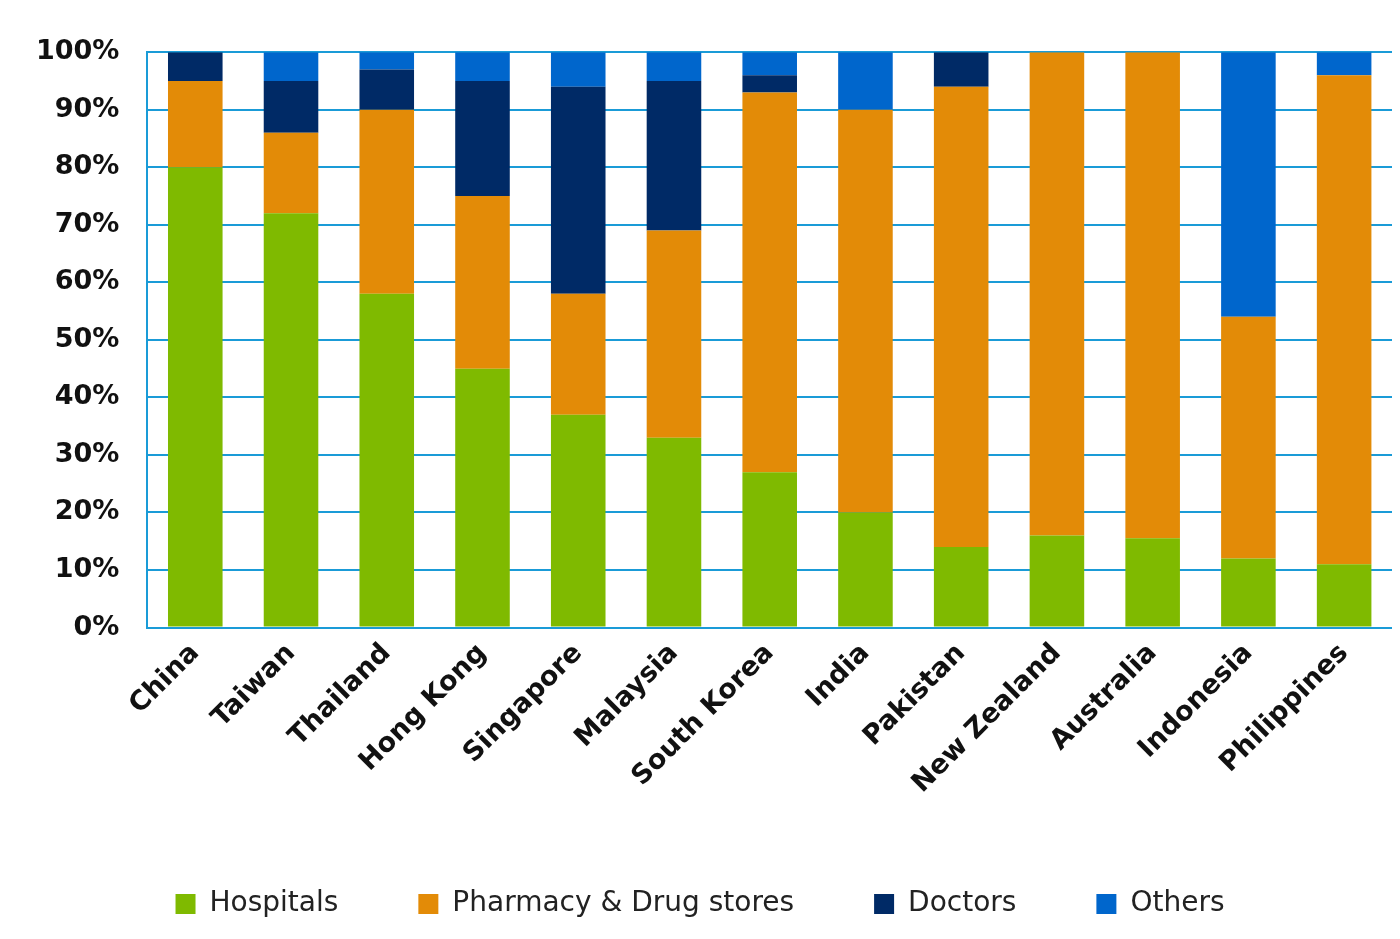 The image size is (1400, 939). I want to click on y-tick-label: 10%, so click(87, 567).